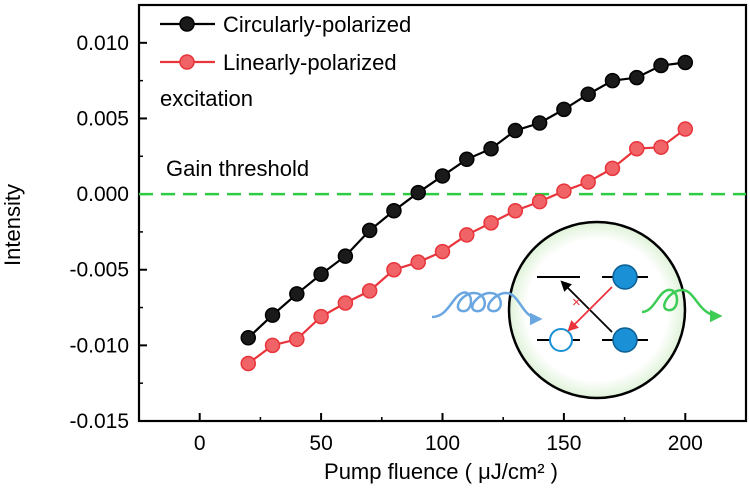  Describe the element at coordinates (682, 305) in the screenshot. I see `outgoing-circular-wave` at that location.